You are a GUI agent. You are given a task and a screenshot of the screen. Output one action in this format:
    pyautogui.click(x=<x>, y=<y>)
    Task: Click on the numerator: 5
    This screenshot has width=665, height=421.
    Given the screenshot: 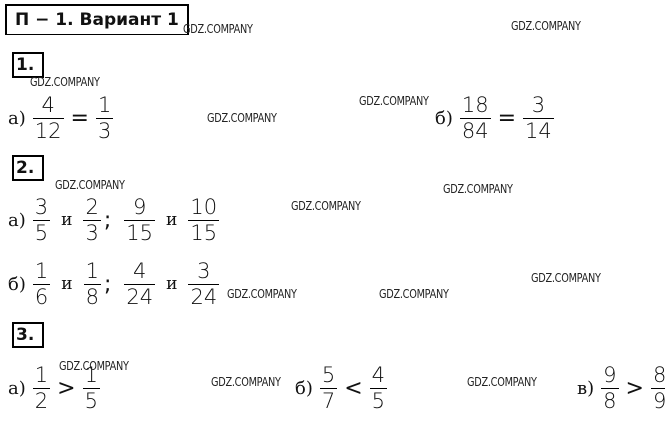 What is the action you would take?
    pyautogui.click(x=328, y=374)
    